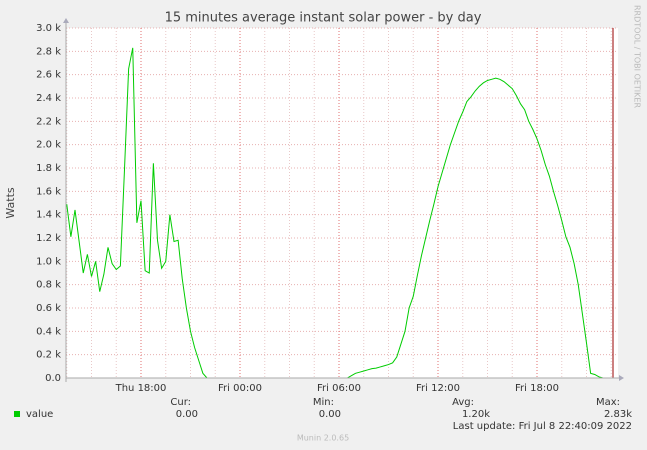 Image resolution: width=647 pixels, height=450 pixels. Describe the element at coordinates (48, 308) in the screenshot. I see `y-tick-label: 0.6 k` at that location.